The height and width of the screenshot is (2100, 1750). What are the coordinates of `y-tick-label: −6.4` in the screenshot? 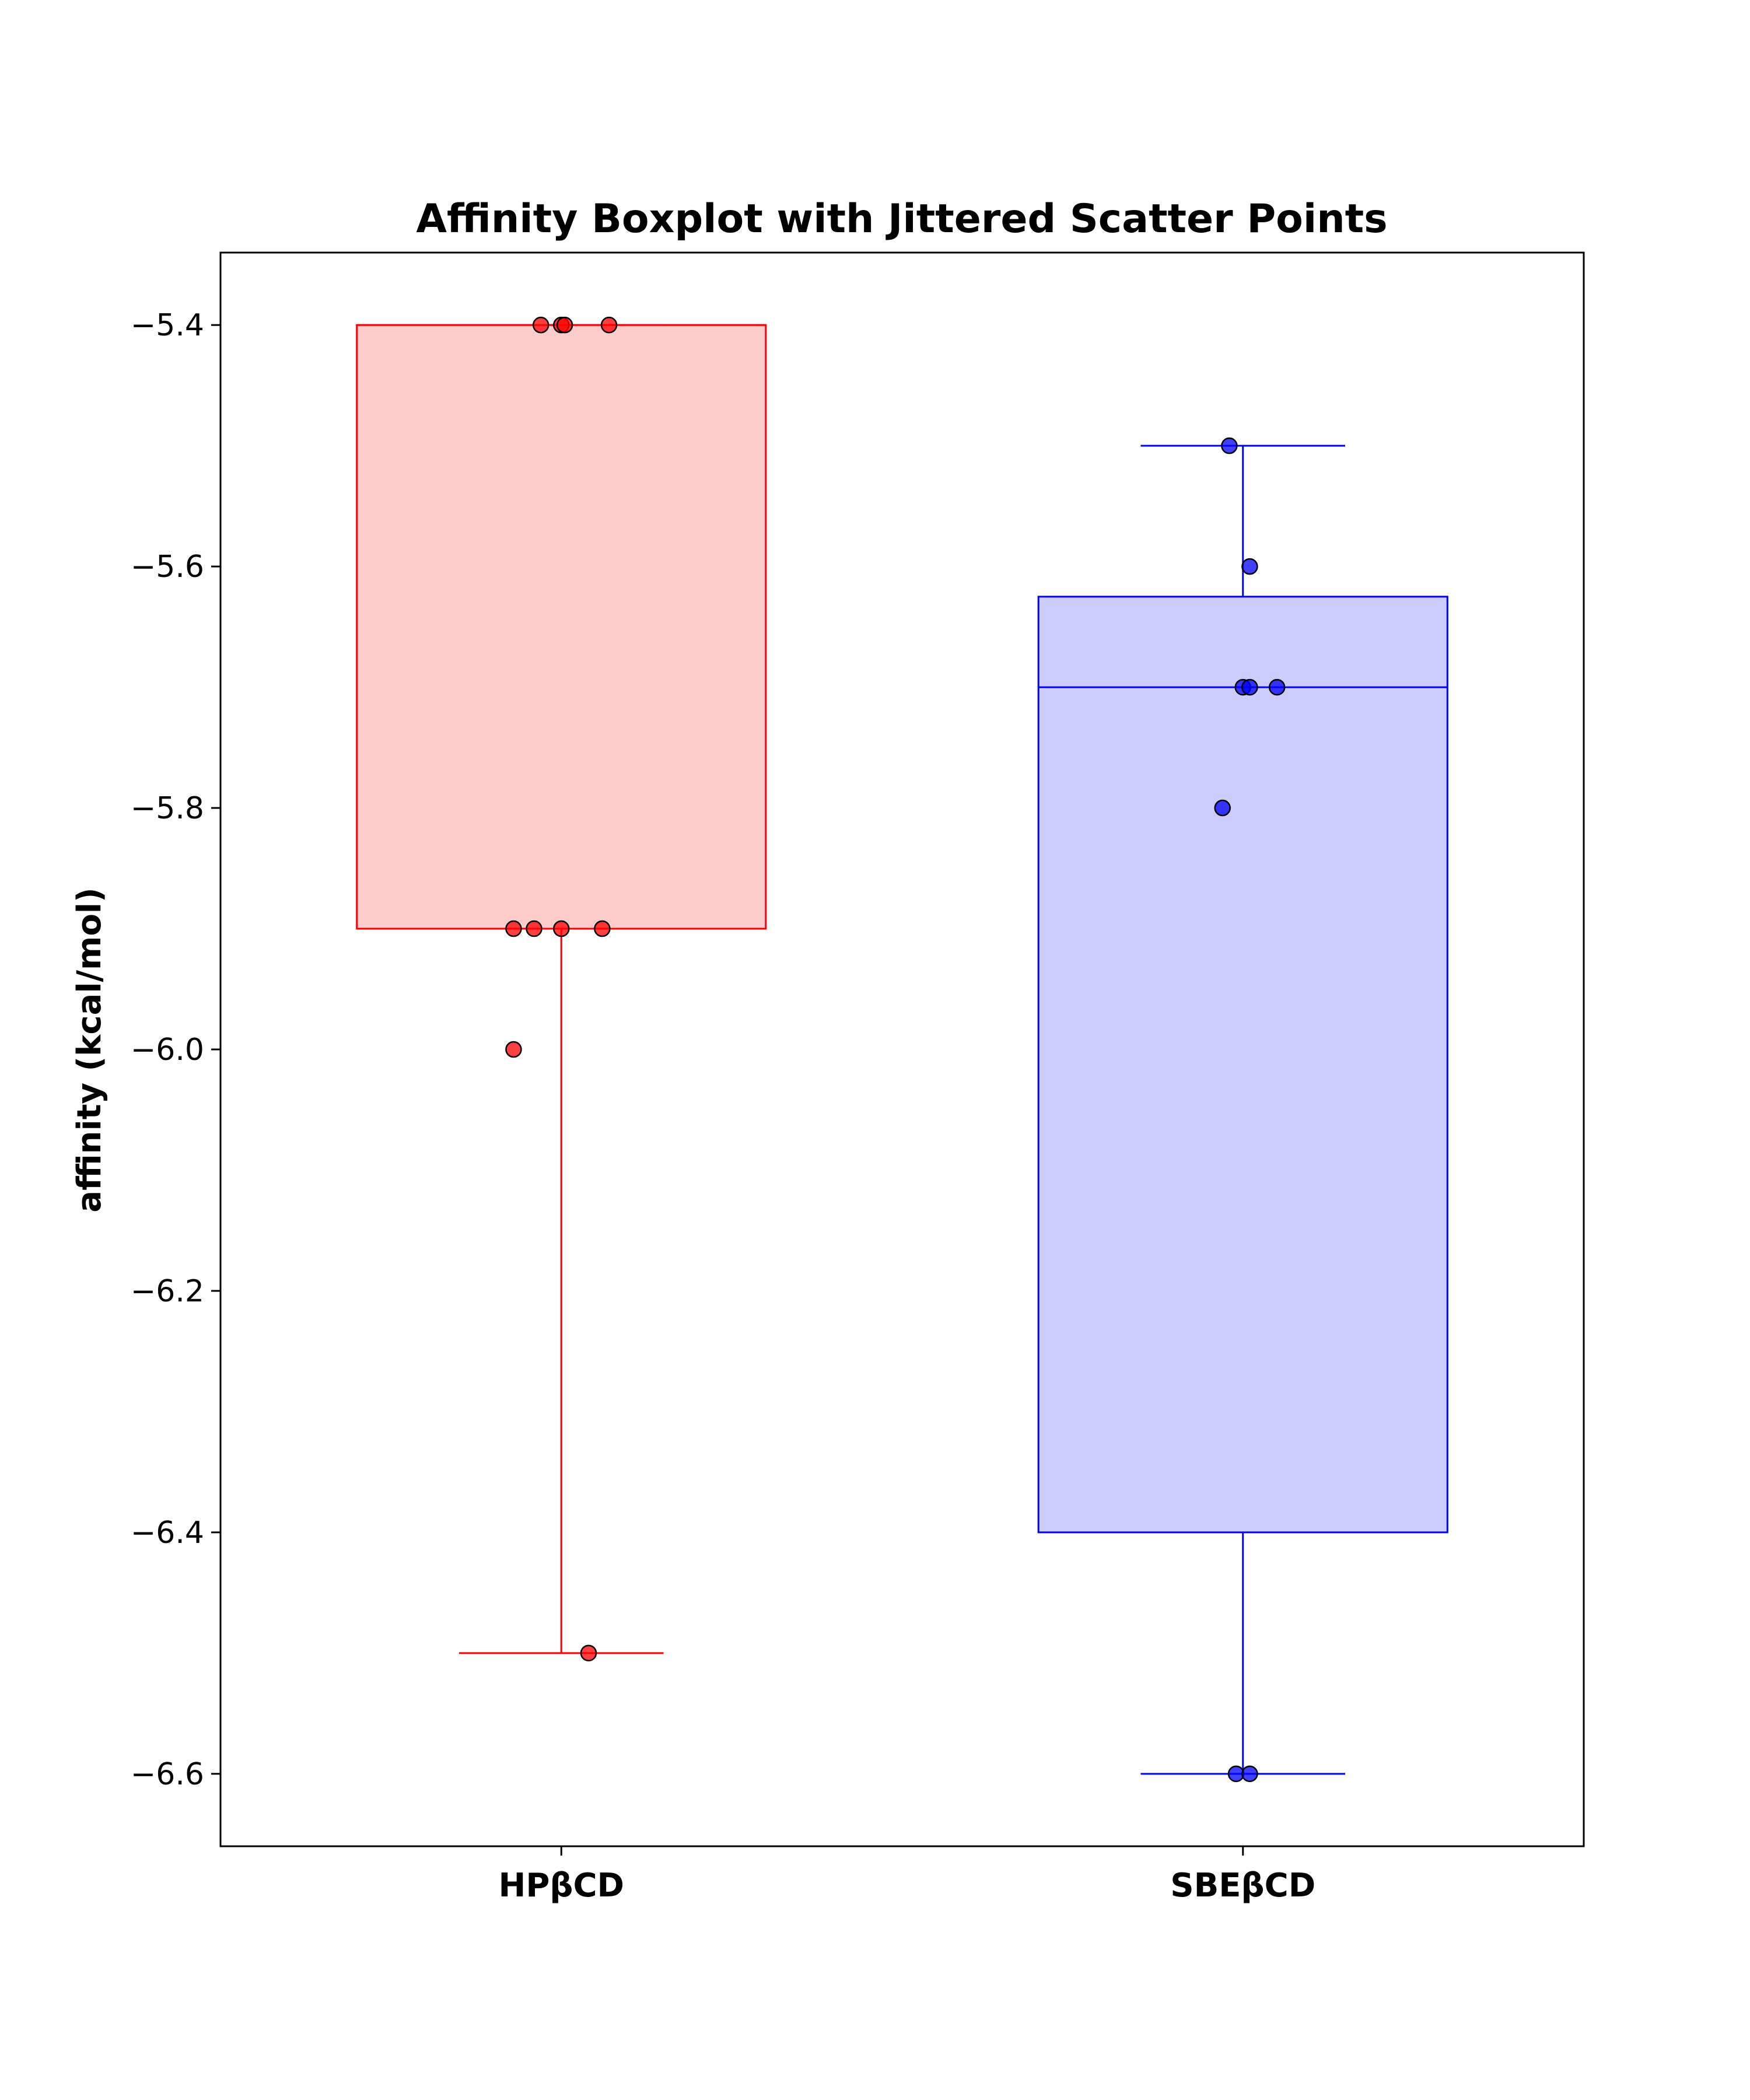 It's located at (167, 1533).